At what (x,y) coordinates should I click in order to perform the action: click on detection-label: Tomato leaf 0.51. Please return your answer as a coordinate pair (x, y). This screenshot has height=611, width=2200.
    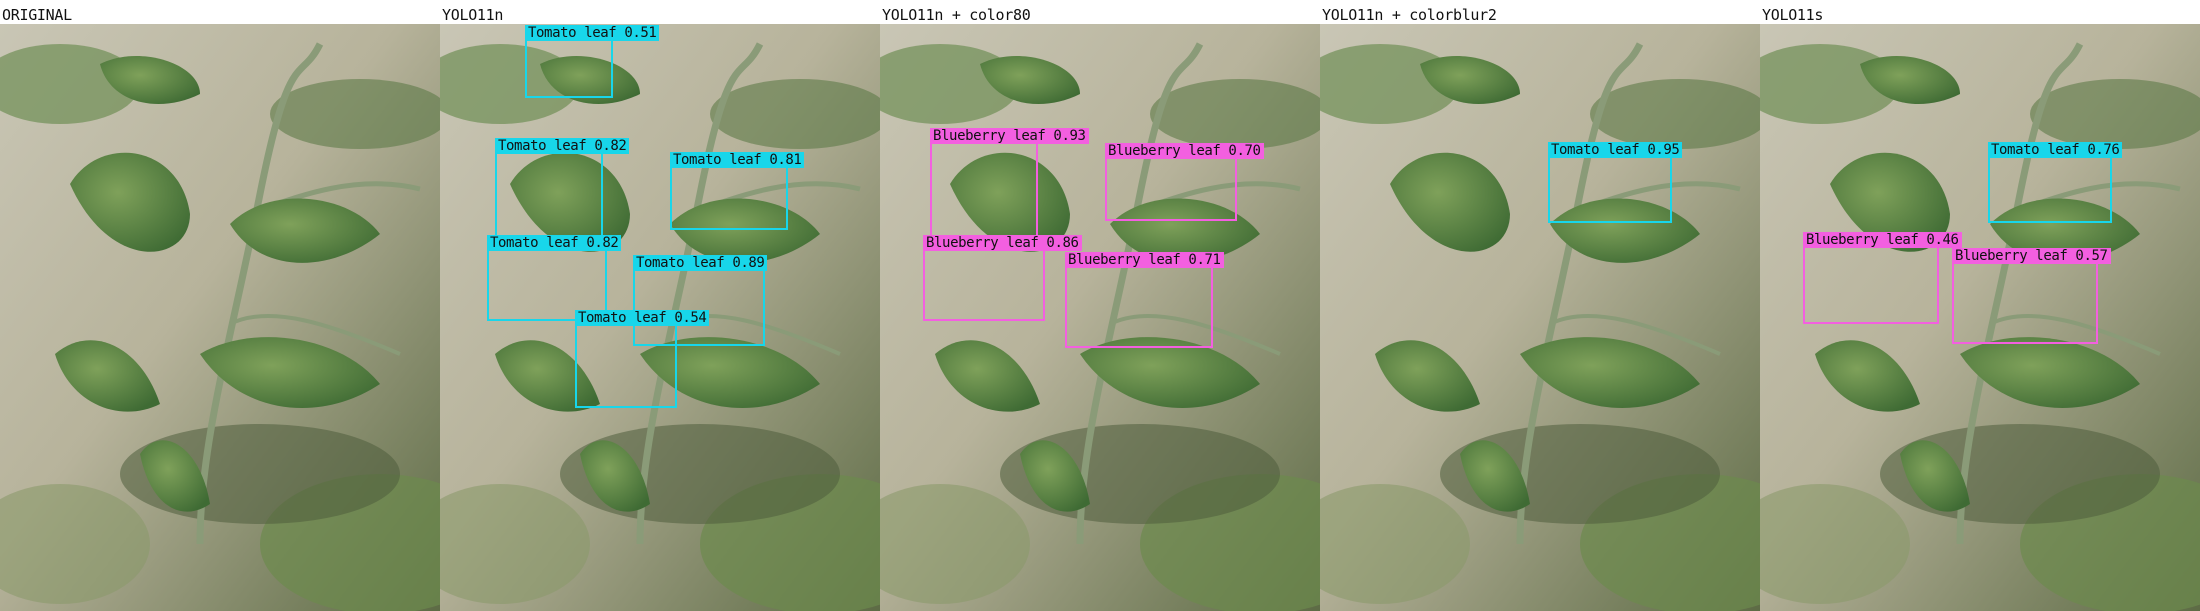
    Looking at the image, I should click on (592, 33).